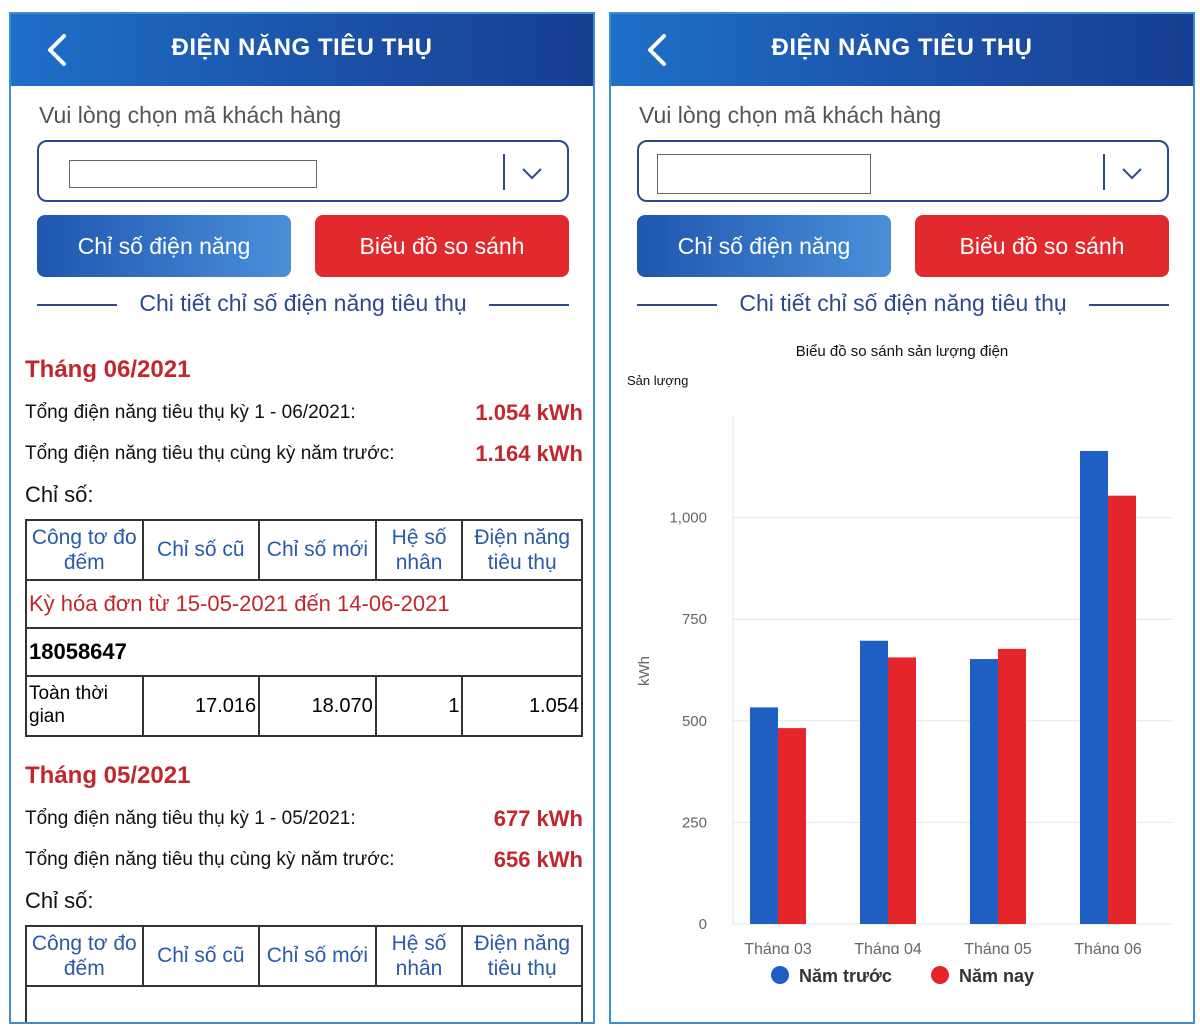  I want to click on table-row, so click(304, 1003).